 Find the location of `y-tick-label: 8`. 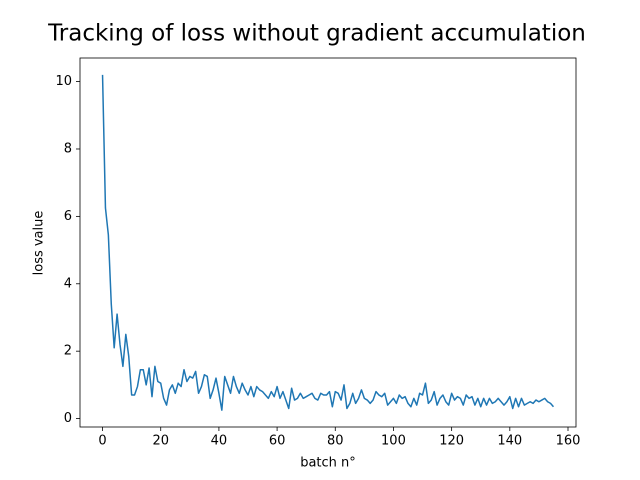

y-tick-label: 8 is located at coordinates (68, 148).